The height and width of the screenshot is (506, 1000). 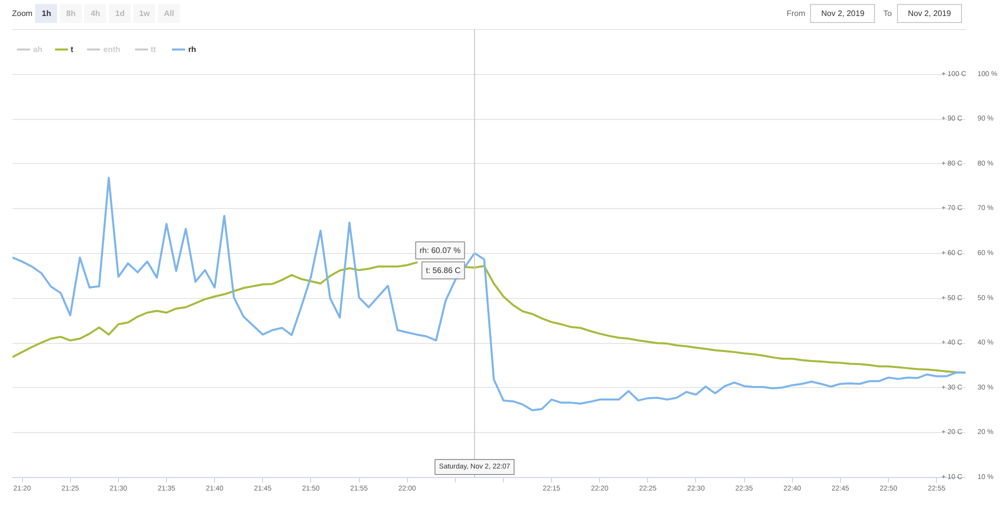 I want to click on text: Zoom, so click(x=22, y=14).